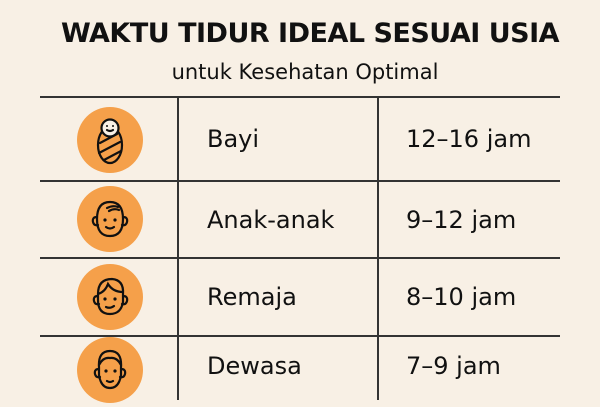 The image size is (600, 407). Describe the element at coordinates (254, 366) in the screenshot. I see `age-group-label: Dewasa` at that location.